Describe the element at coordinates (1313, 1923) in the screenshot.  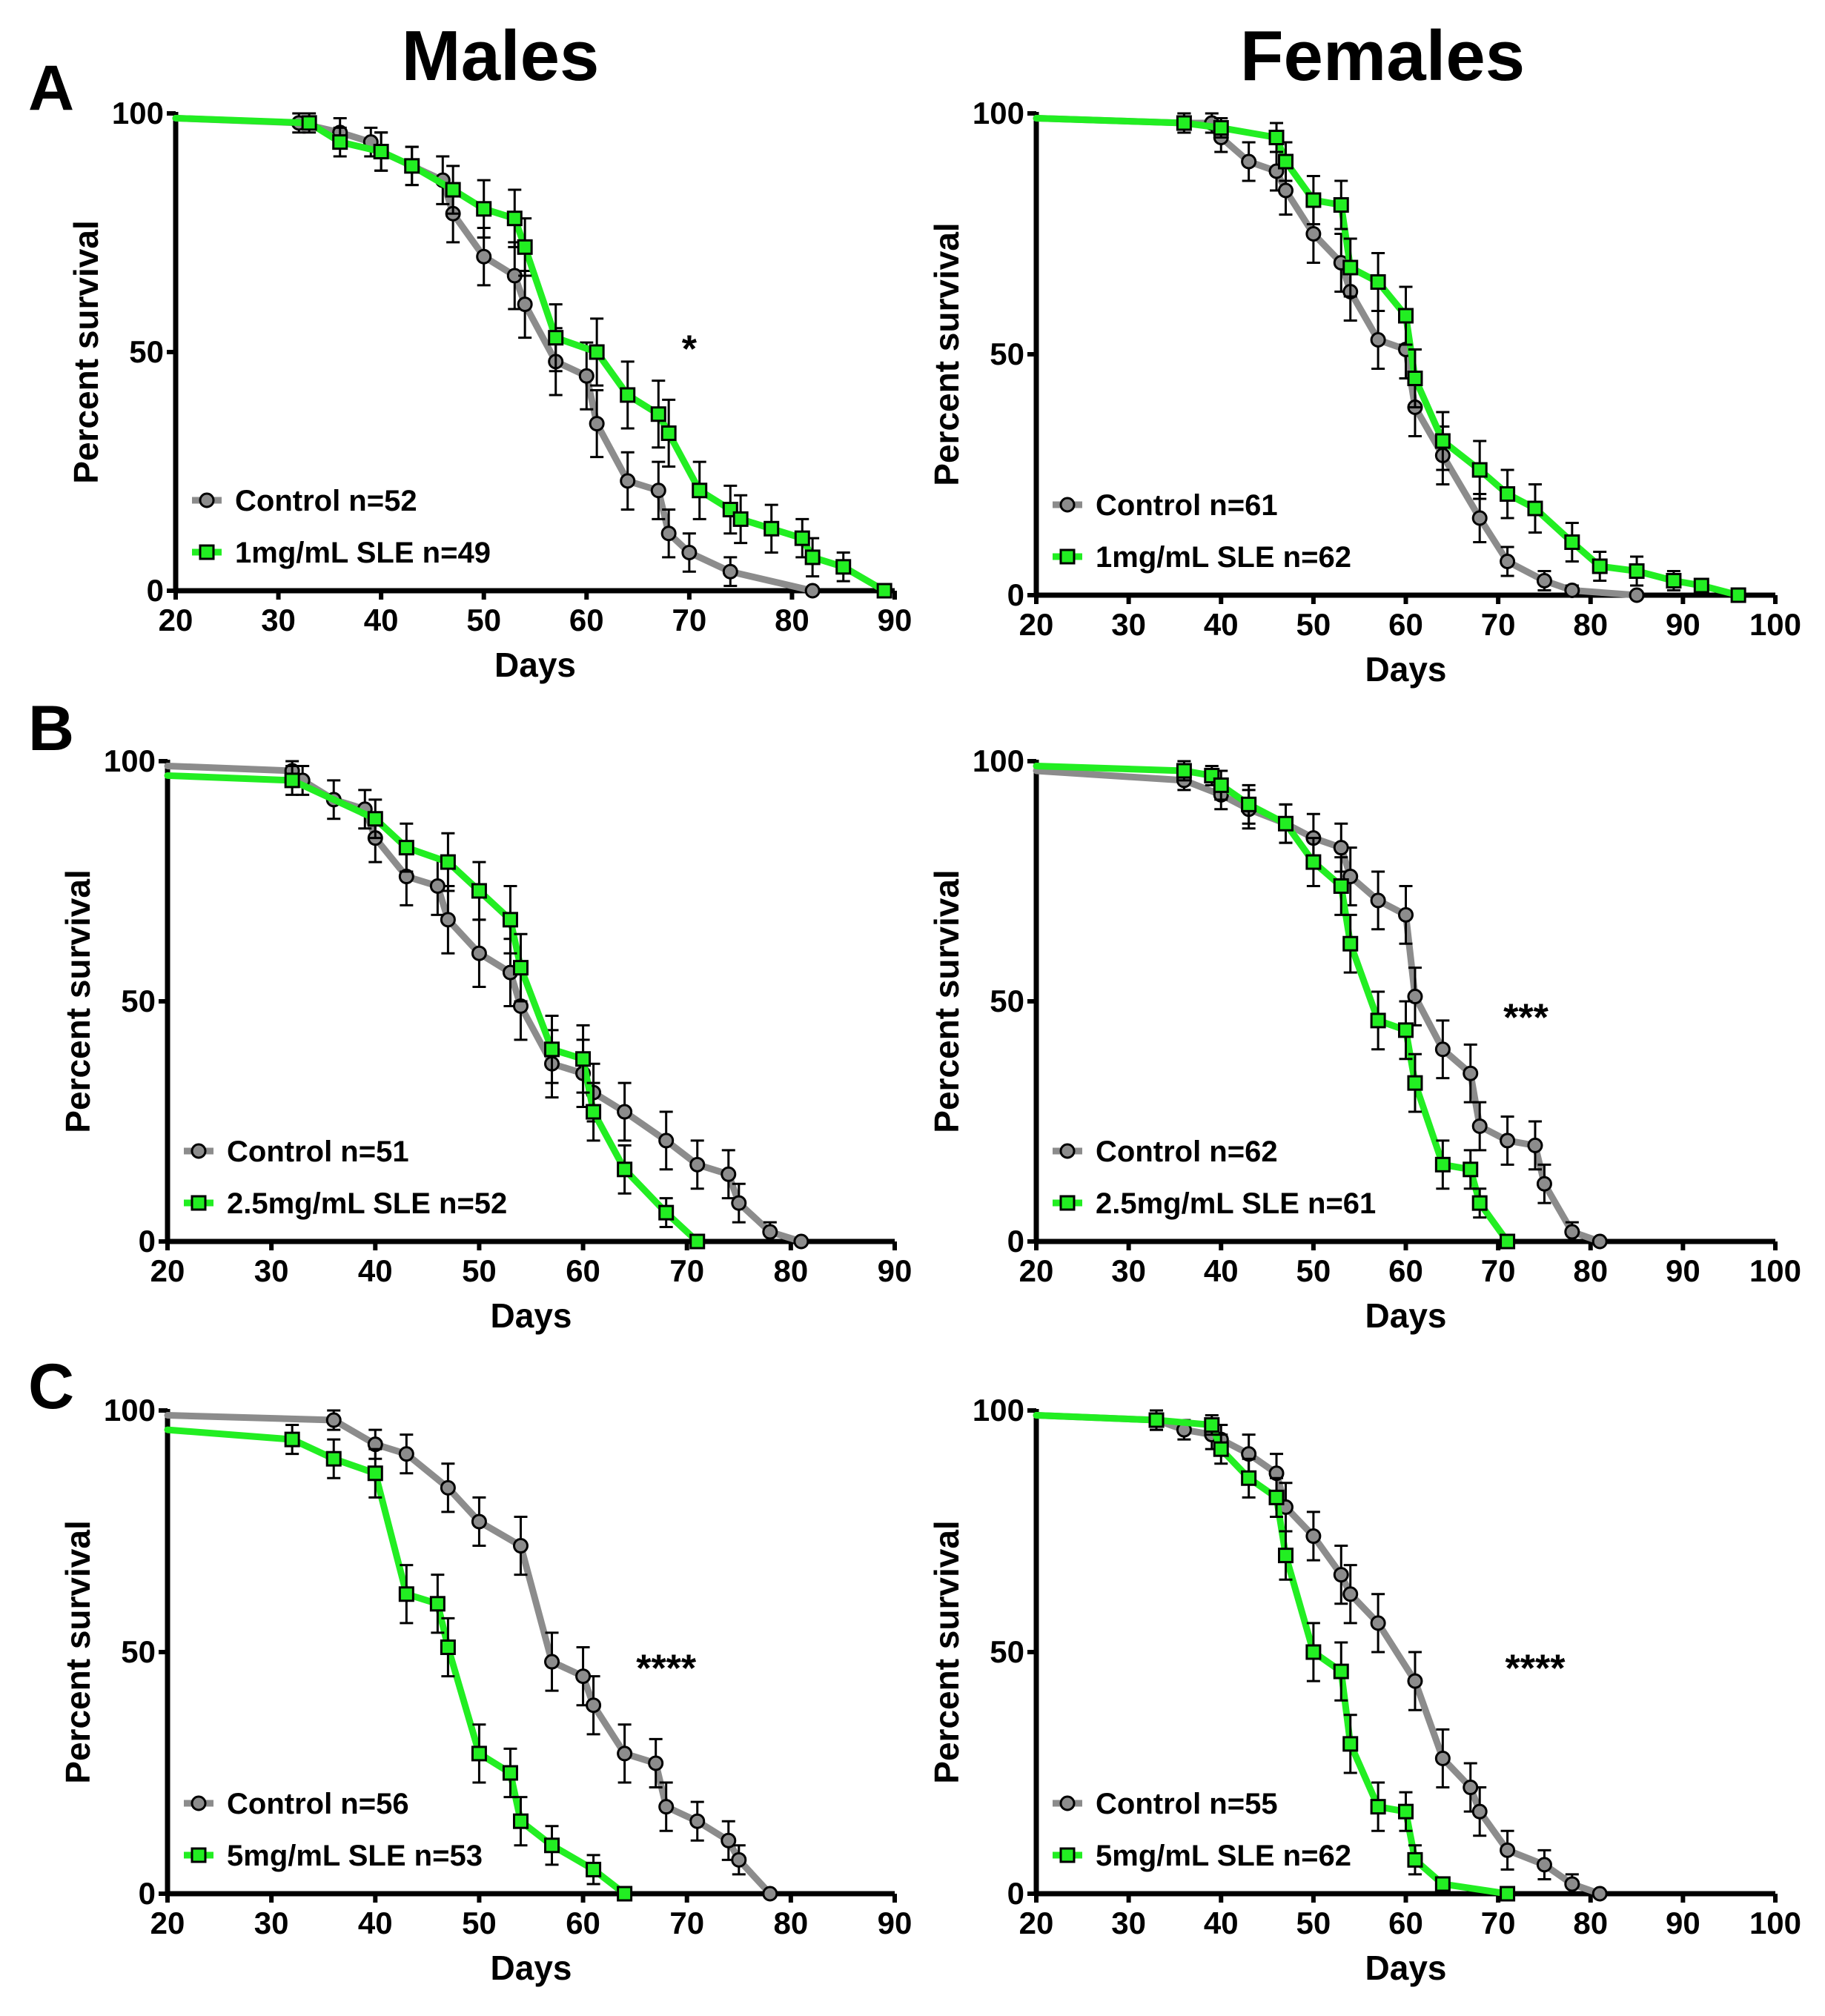
I see `x-tick-label: 50` at that location.